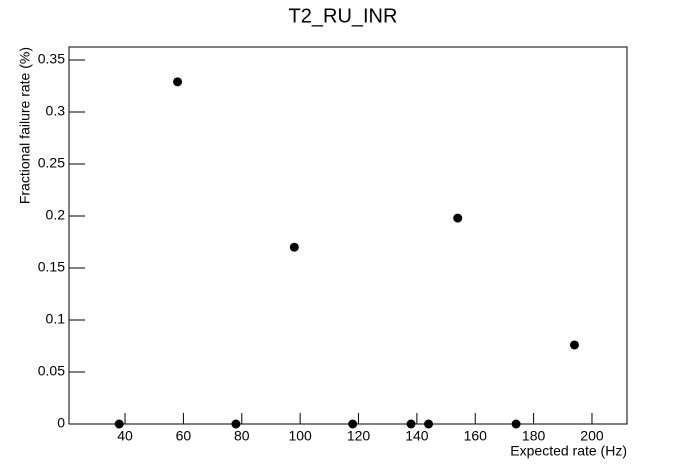 Image resolution: width=696 pixels, height=472 pixels. Describe the element at coordinates (51, 371) in the screenshot. I see `y-tick-label: 0.05` at that location.